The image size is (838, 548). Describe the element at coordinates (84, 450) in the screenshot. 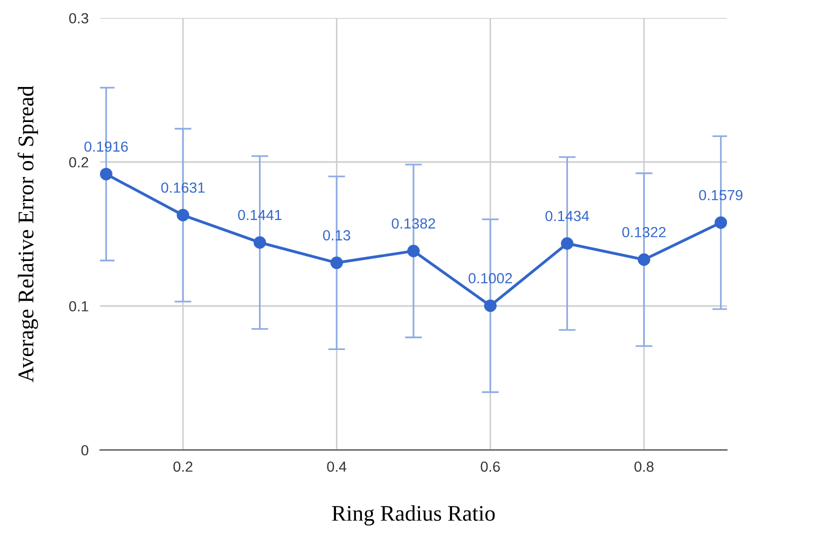

I see `y-tick-label: 0` at that location.